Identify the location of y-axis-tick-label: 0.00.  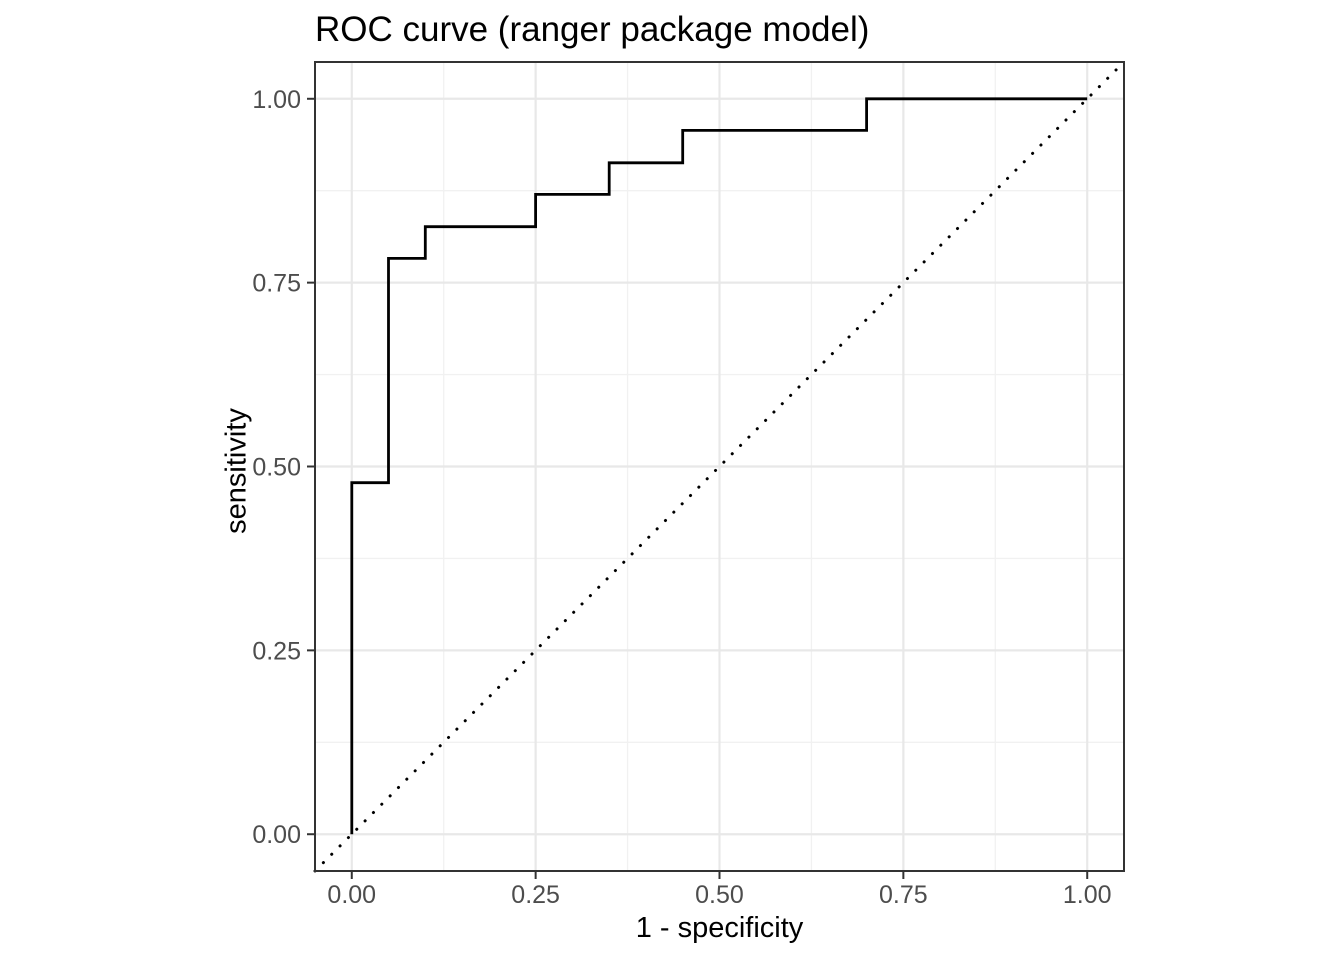
(276, 835).